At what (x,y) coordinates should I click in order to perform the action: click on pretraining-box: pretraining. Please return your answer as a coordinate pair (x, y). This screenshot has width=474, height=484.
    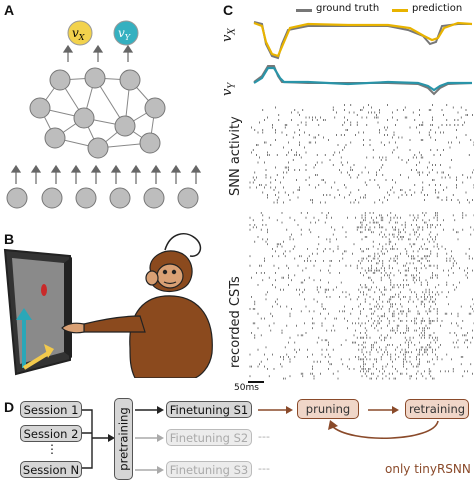
    Looking at the image, I should click on (123, 439).